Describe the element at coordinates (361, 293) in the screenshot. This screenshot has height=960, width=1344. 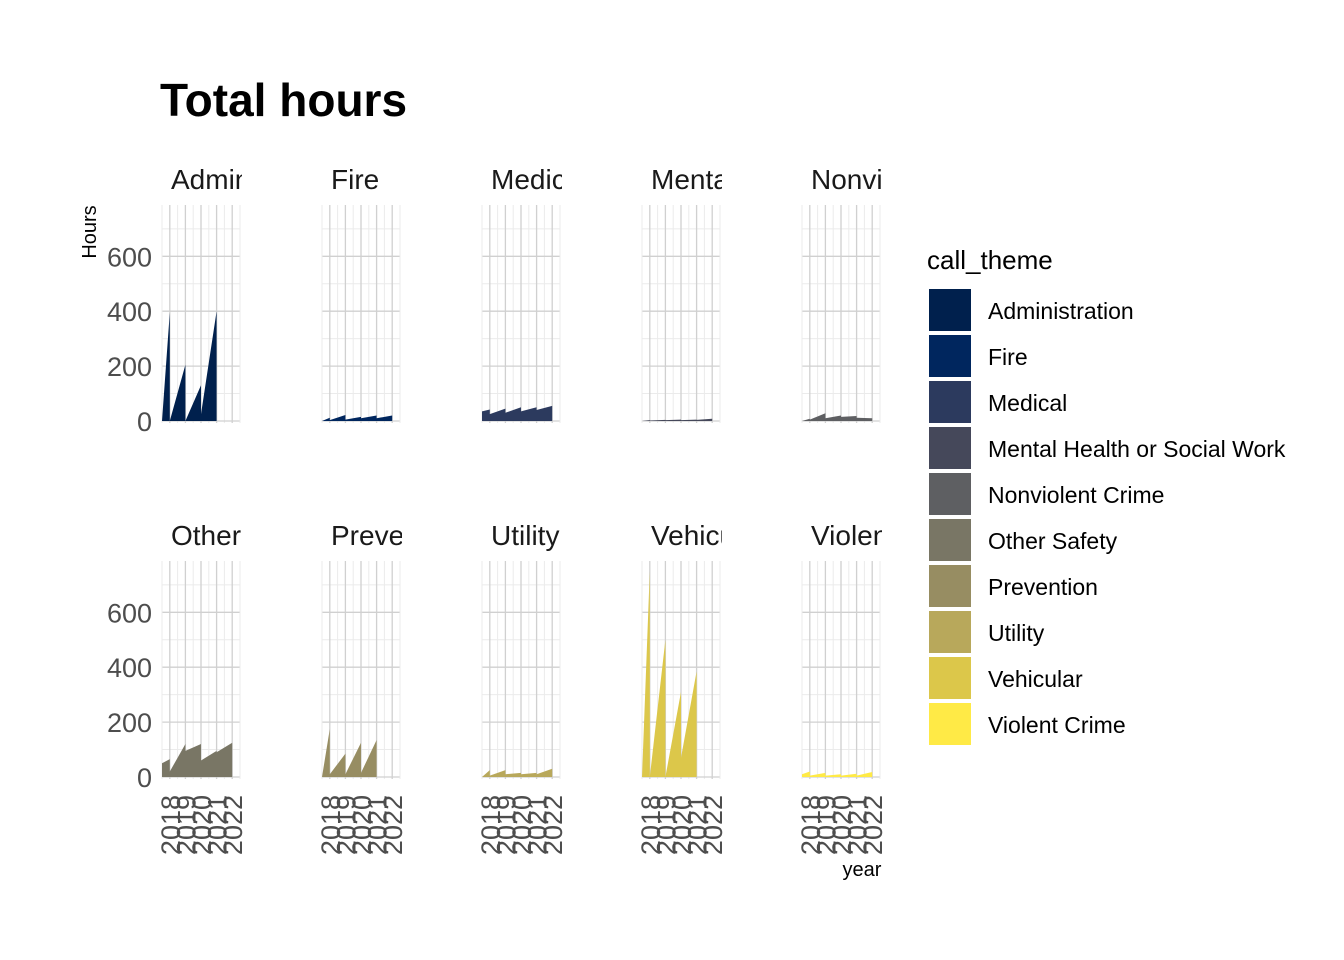
I see `facet-panel: Fire` at that location.